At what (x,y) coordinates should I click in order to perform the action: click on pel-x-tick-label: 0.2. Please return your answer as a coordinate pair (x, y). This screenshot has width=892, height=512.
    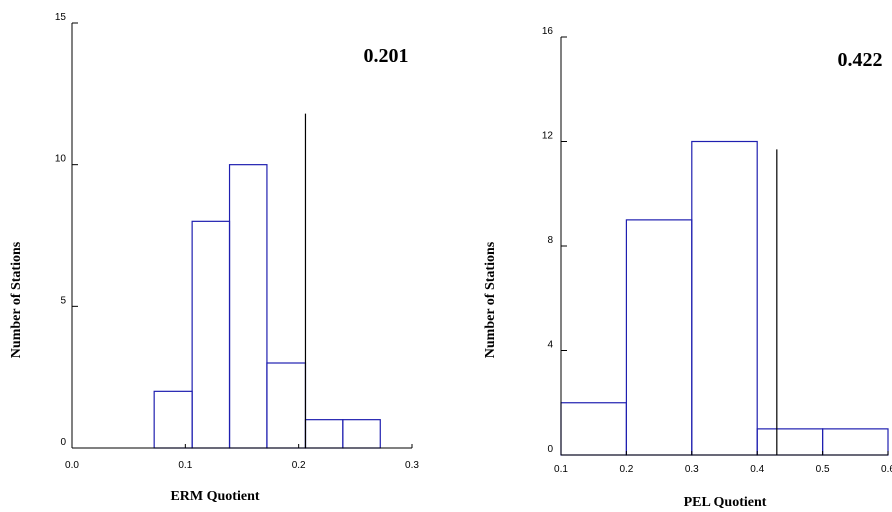
    Looking at the image, I should click on (626, 469).